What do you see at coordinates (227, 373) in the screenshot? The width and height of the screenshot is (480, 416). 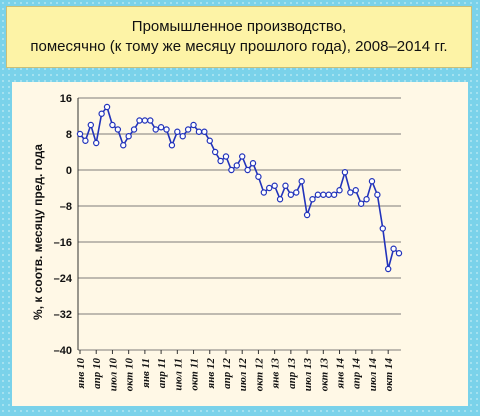 I see `x-tick-label: апр 12` at bounding box center [227, 373].